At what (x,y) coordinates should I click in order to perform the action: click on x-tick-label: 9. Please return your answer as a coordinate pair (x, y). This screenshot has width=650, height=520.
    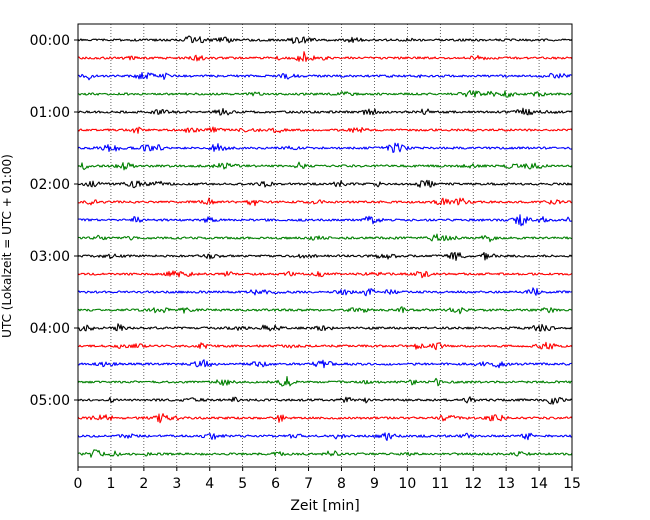
    Looking at the image, I should click on (374, 484).